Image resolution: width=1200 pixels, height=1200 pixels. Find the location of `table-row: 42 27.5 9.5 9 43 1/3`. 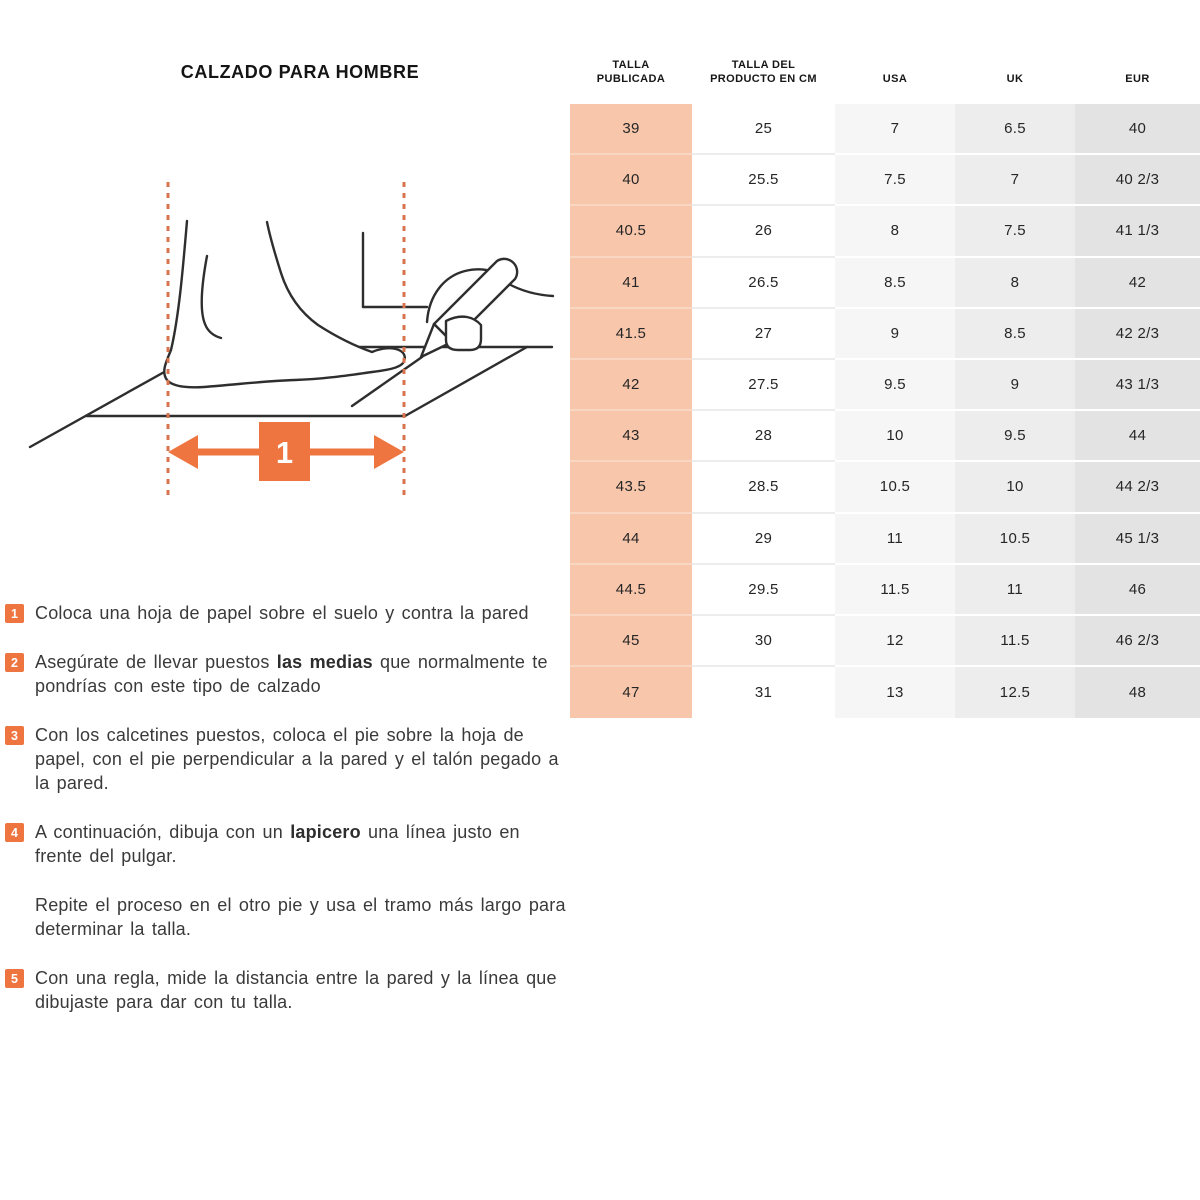

table-row: 42 27.5 9.5 9 43 1/3 is located at coordinates (885, 385).